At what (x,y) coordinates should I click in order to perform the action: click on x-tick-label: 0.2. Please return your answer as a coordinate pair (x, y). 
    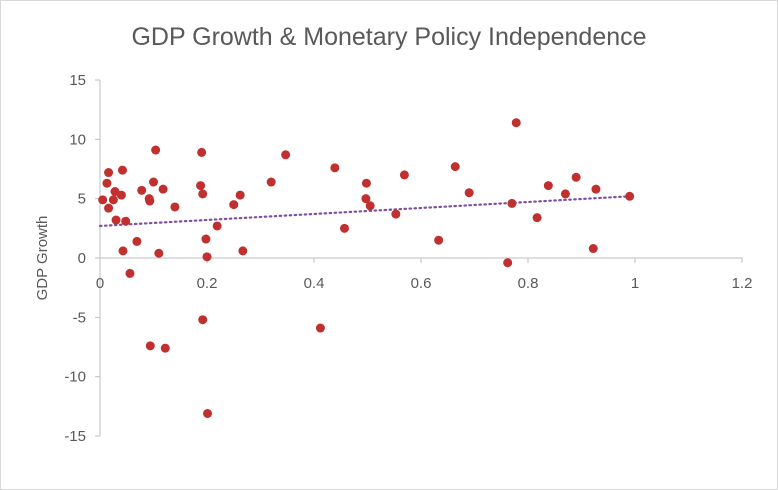
    Looking at the image, I should click on (207, 283).